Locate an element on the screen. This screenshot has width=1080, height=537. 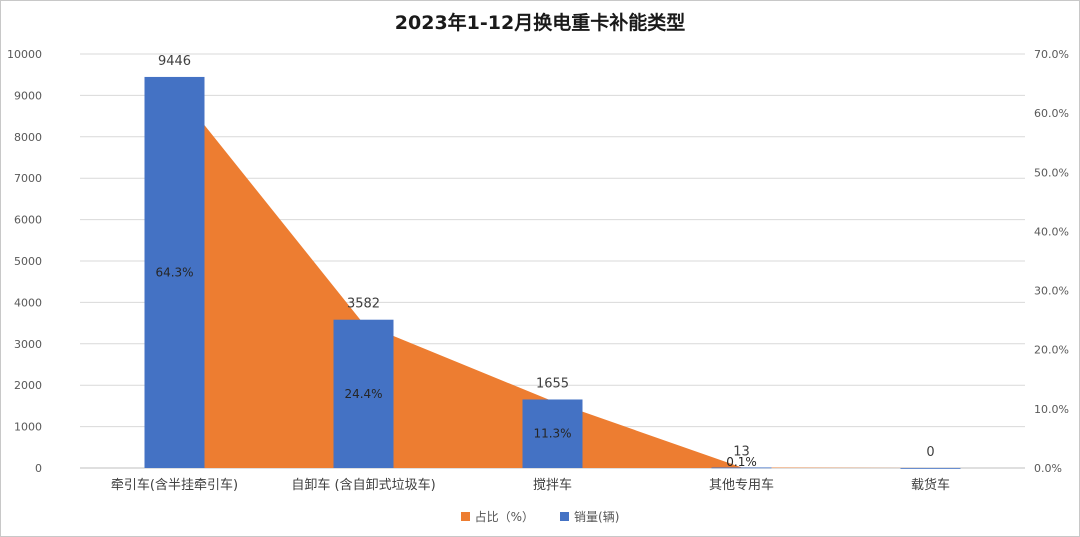
legend: 占比（%） 销量(辆) is located at coordinates (540, 516).